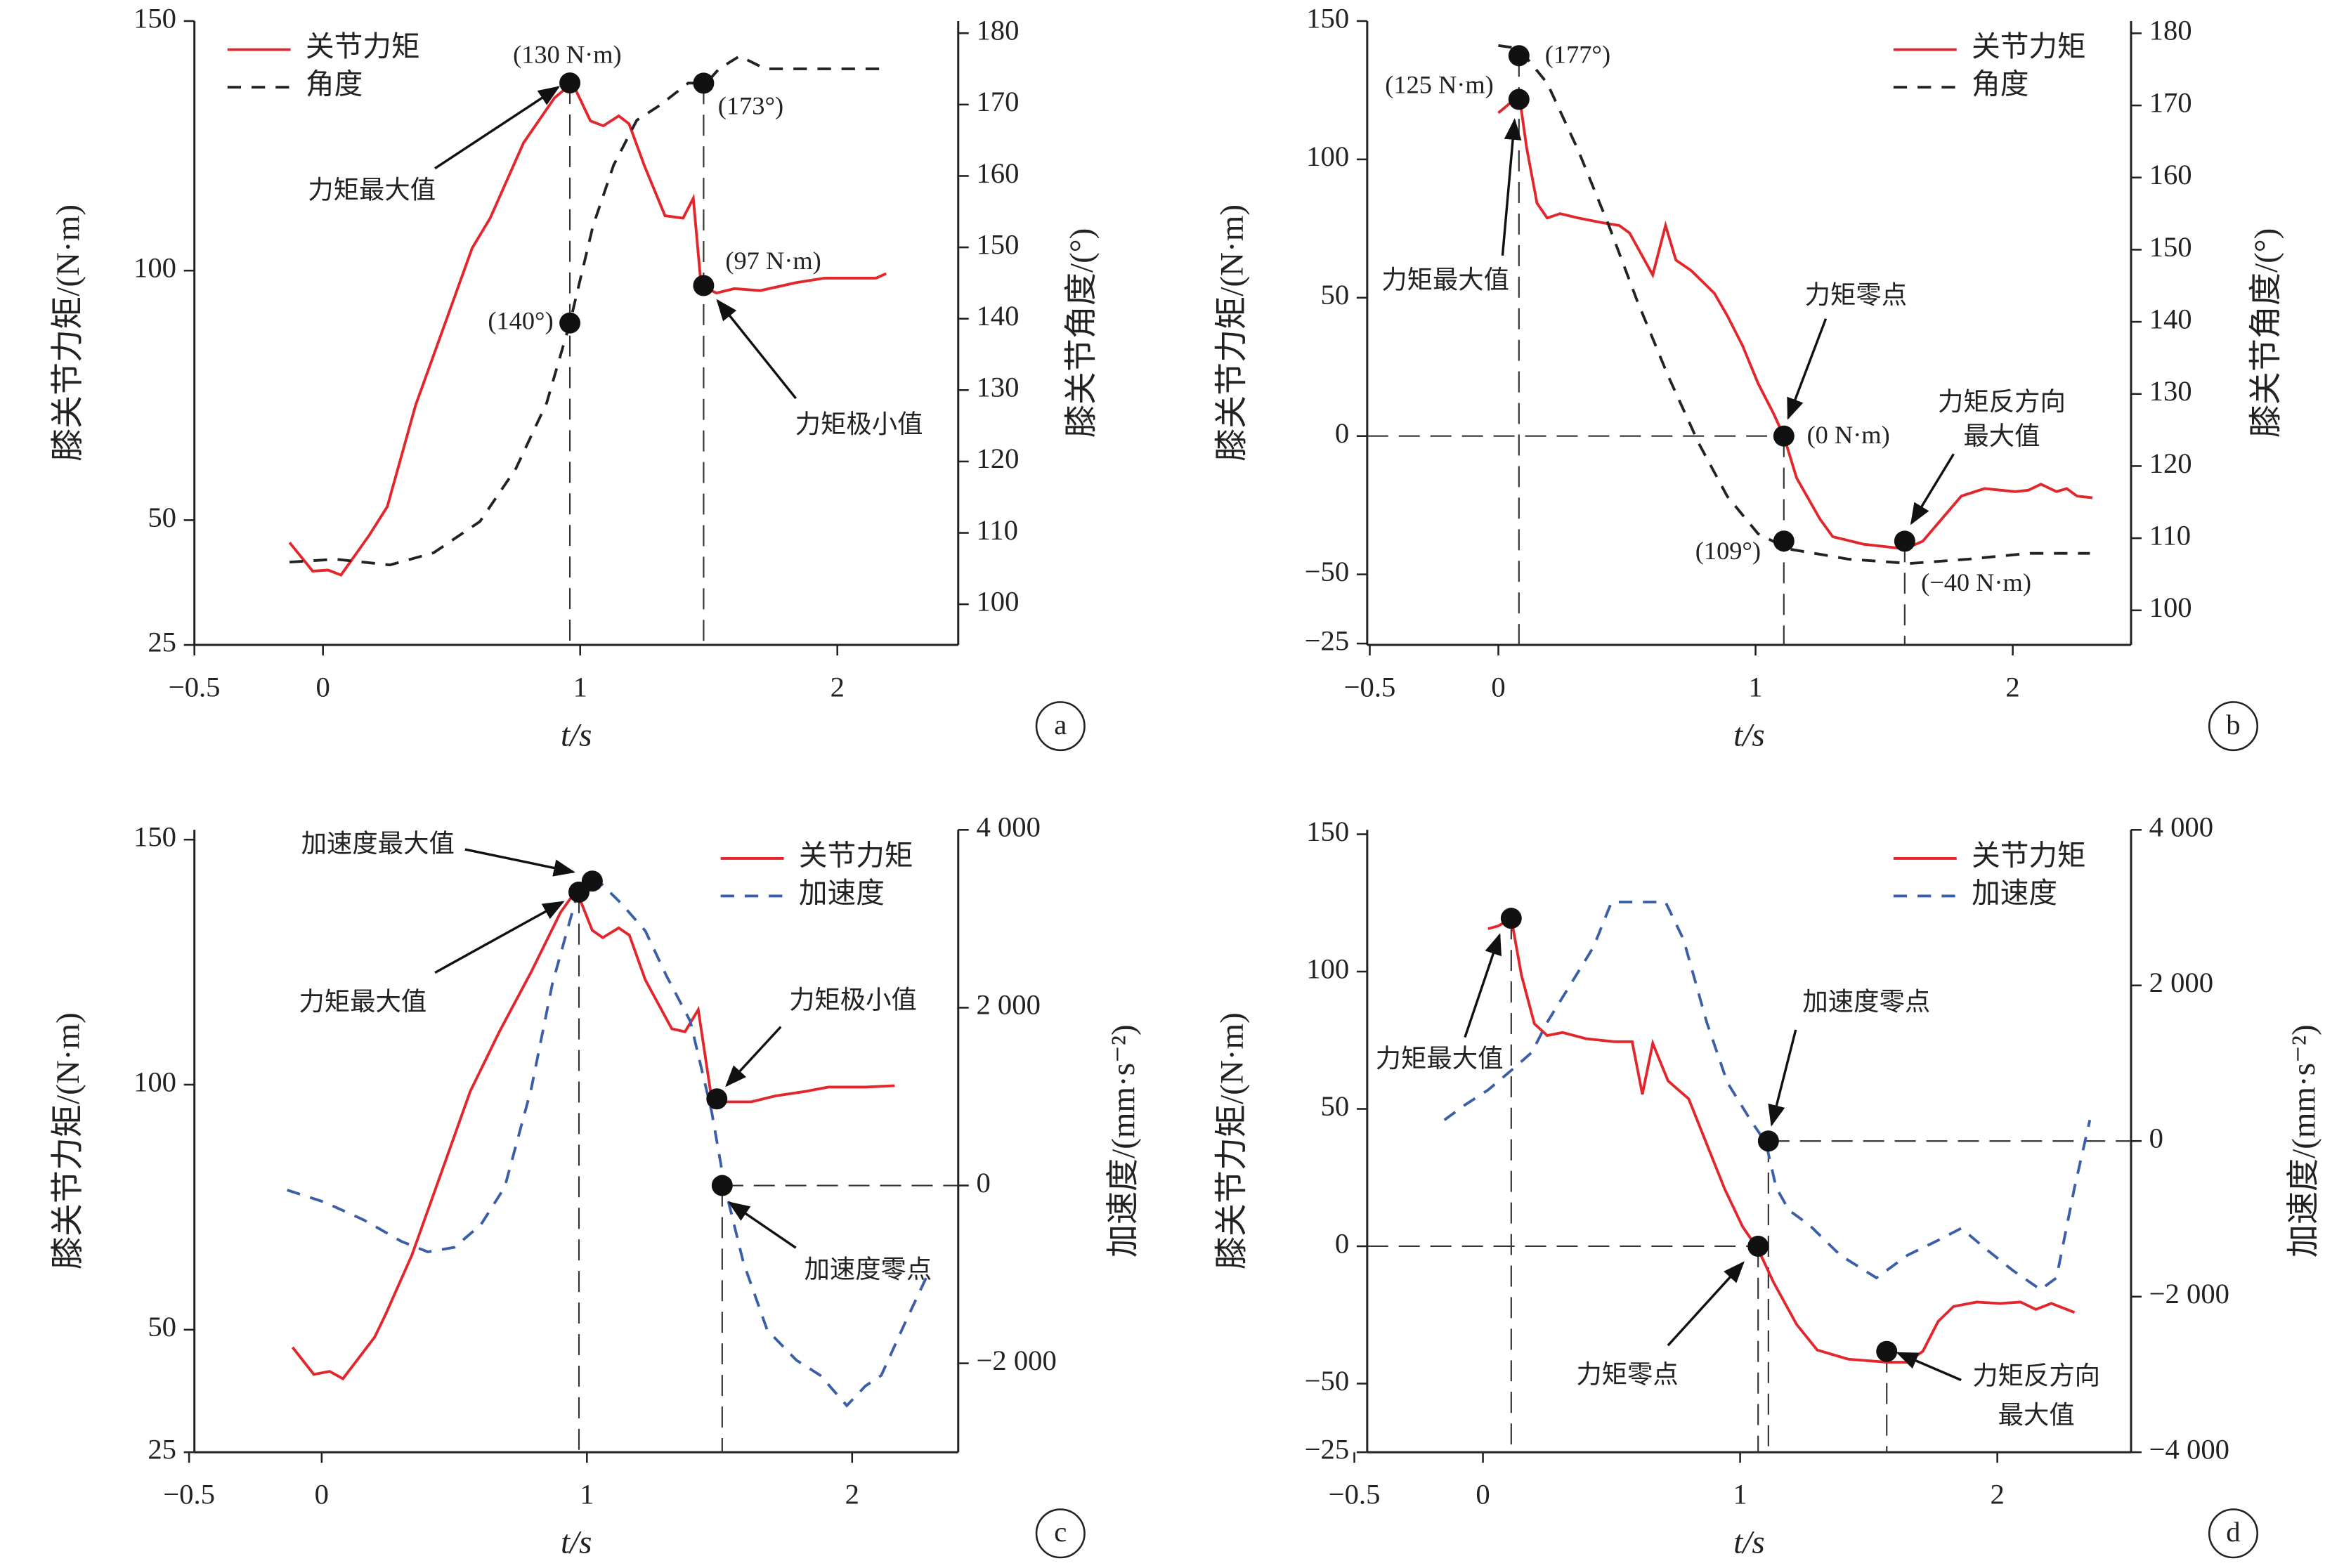 This screenshot has height=1568, width=2351. What do you see at coordinates (335, 84) in the screenshot?
I see `legend-label: 角度` at bounding box center [335, 84].